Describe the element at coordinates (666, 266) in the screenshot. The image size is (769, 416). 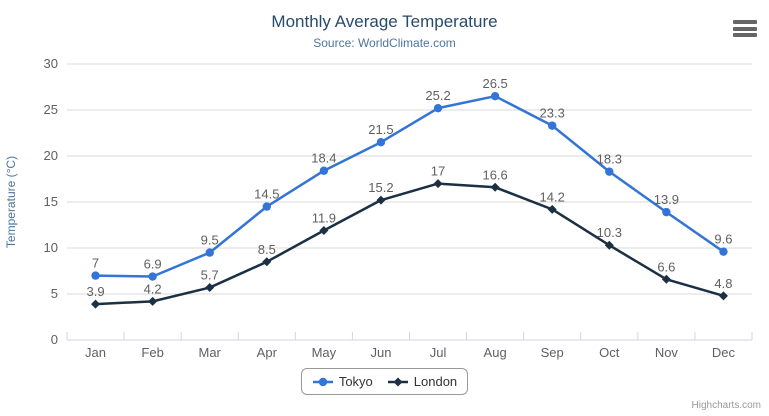
I see `data-label: 6.6` at that location.